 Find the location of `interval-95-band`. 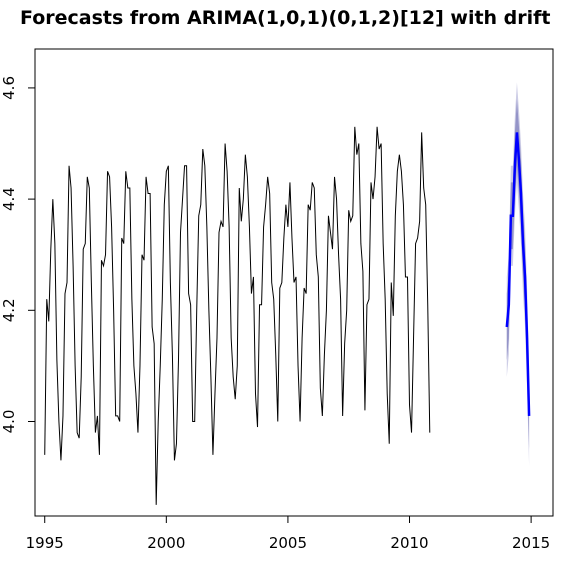

interval-95-band is located at coordinates (518, 274).